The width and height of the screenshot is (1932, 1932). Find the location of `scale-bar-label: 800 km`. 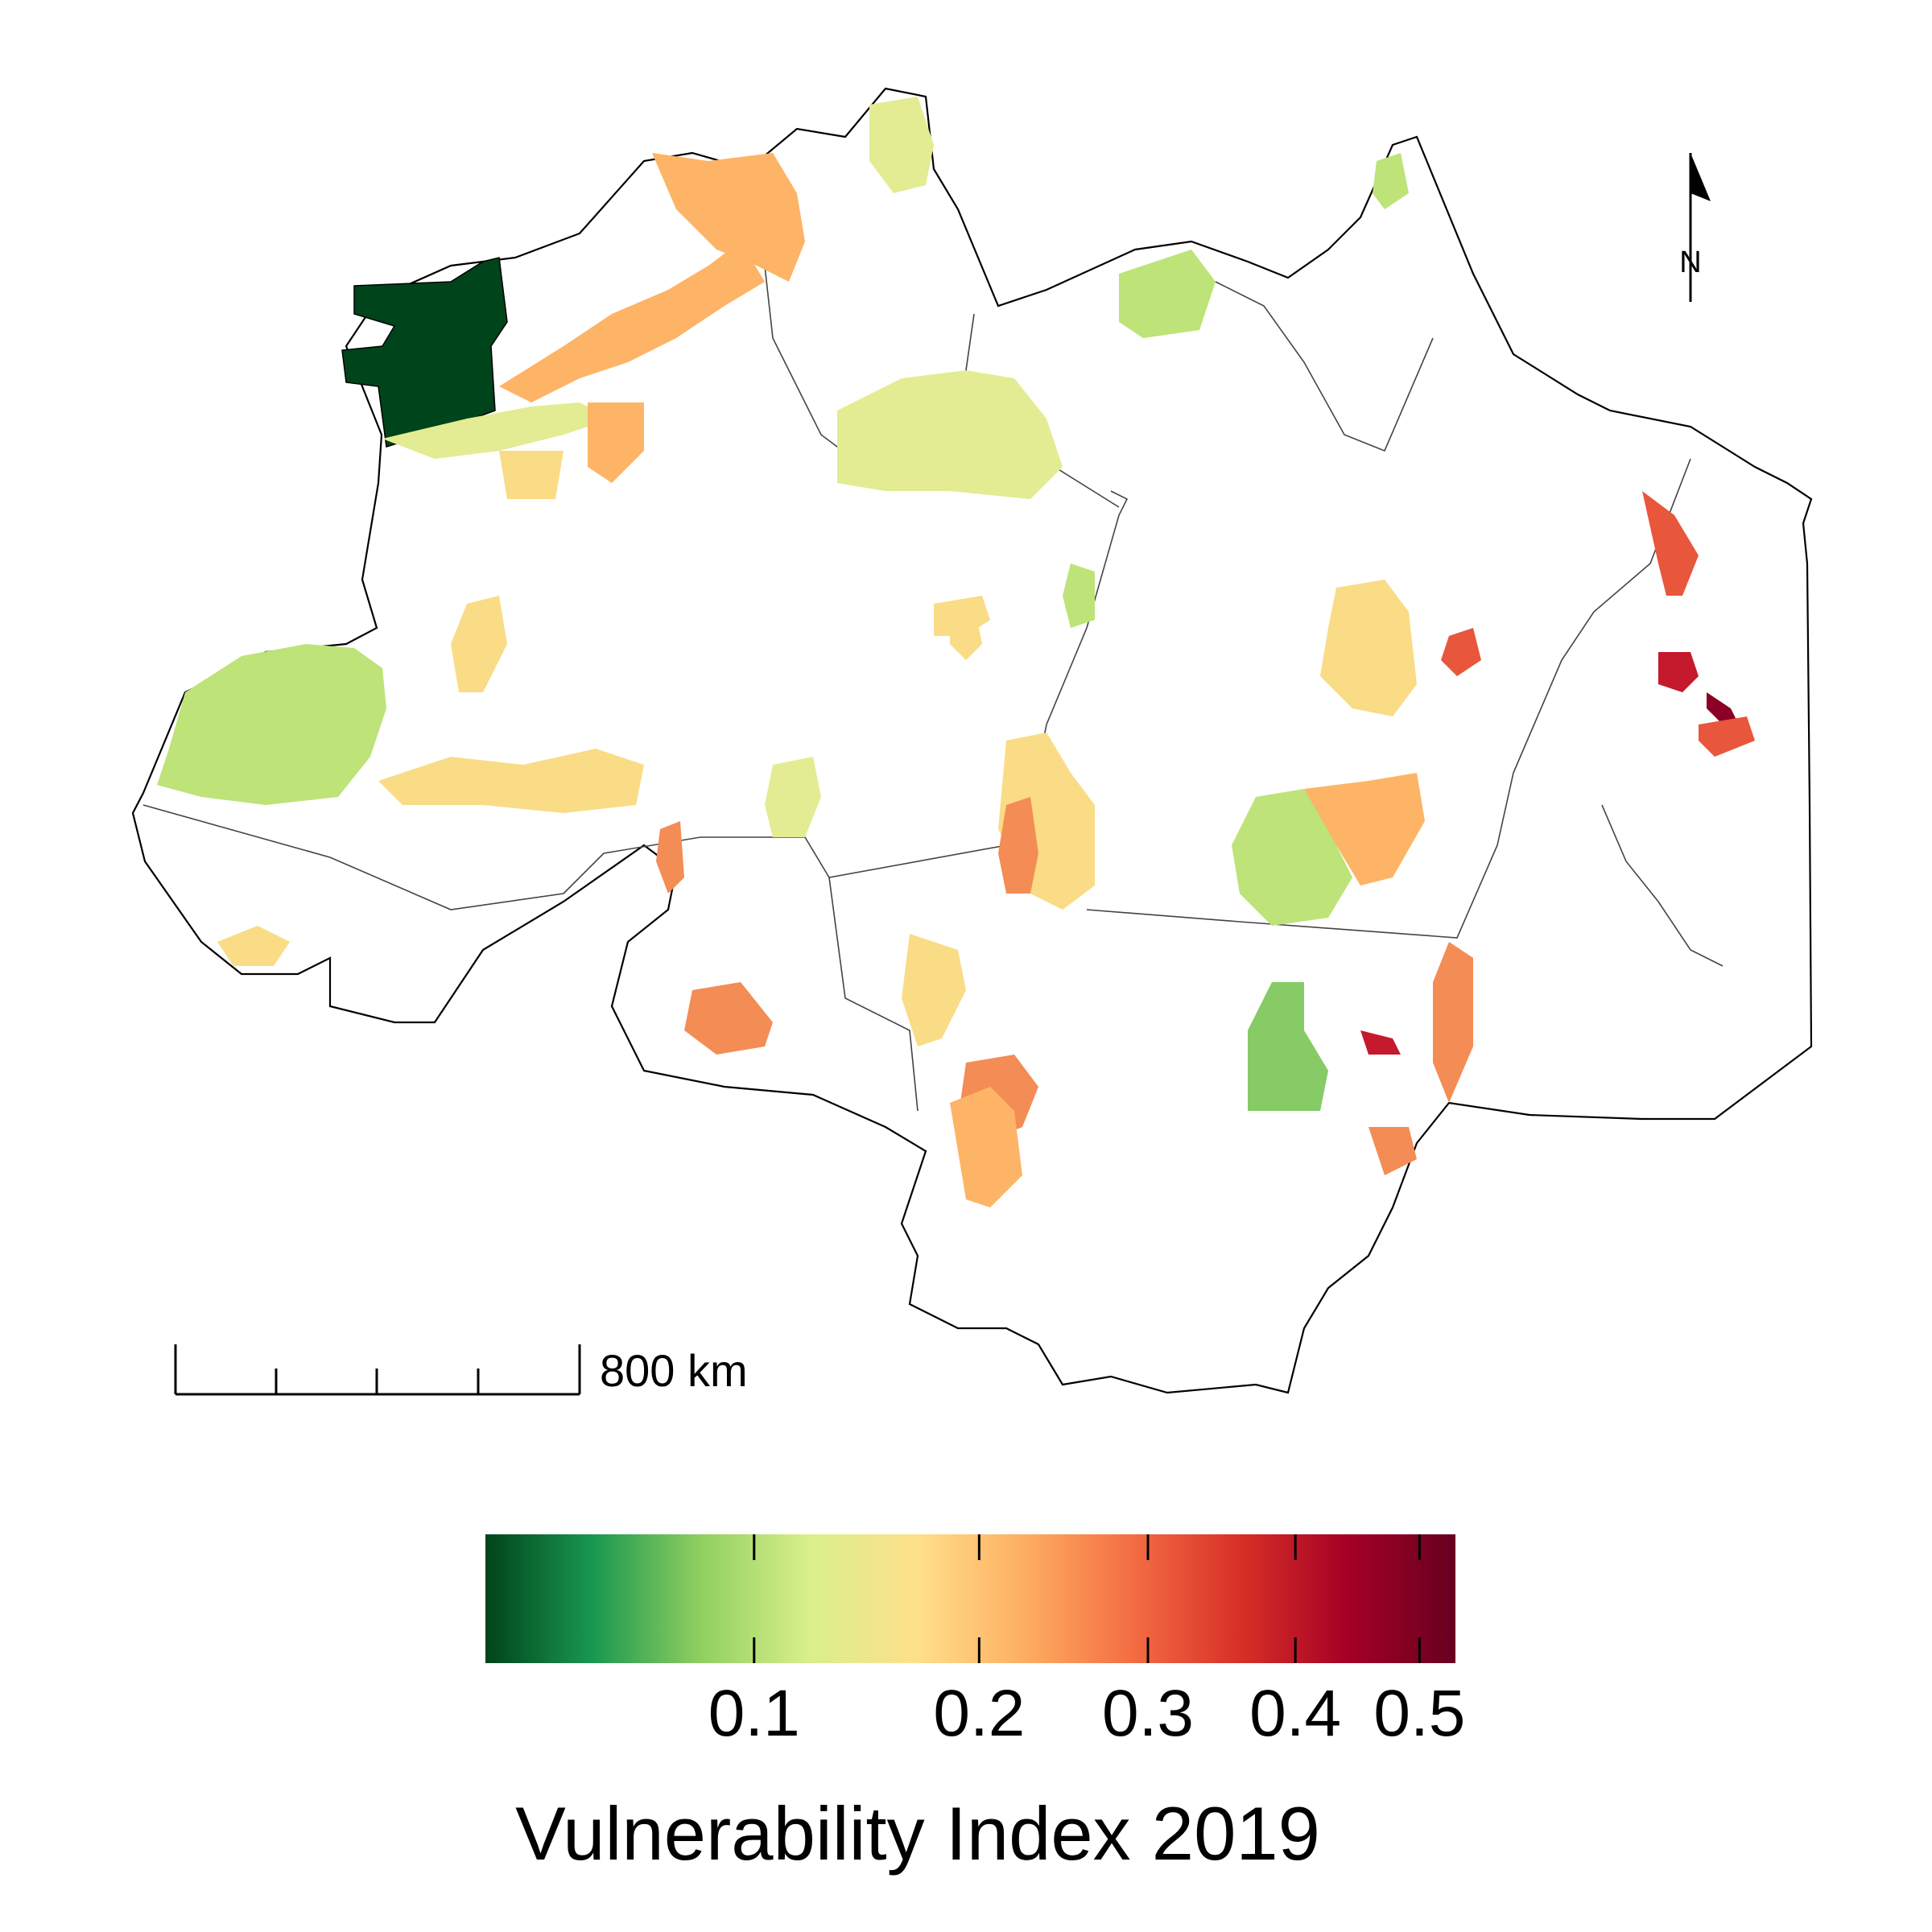

scale-bar-label: 800 km is located at coordinates (674, 1370).